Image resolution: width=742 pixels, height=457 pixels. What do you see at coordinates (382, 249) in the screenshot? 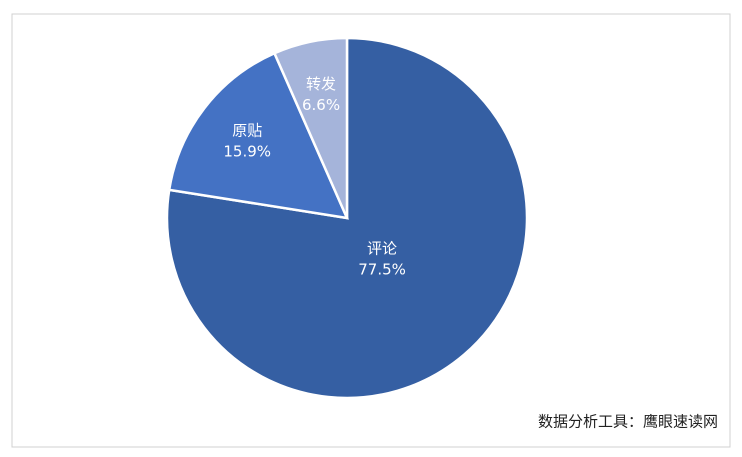
I see `slice-label: 评论` at bounding box center [382, 249].